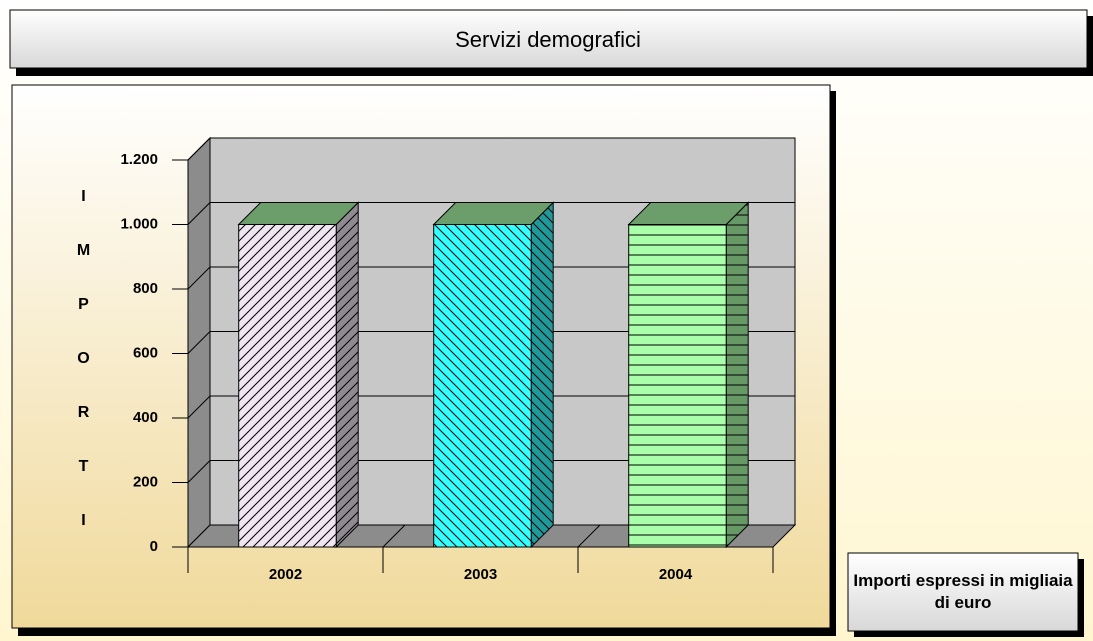 This screenshot has height=641, width=1093. I want to click on note: Importi espressi in migliaia di euro, so click(963, 591).